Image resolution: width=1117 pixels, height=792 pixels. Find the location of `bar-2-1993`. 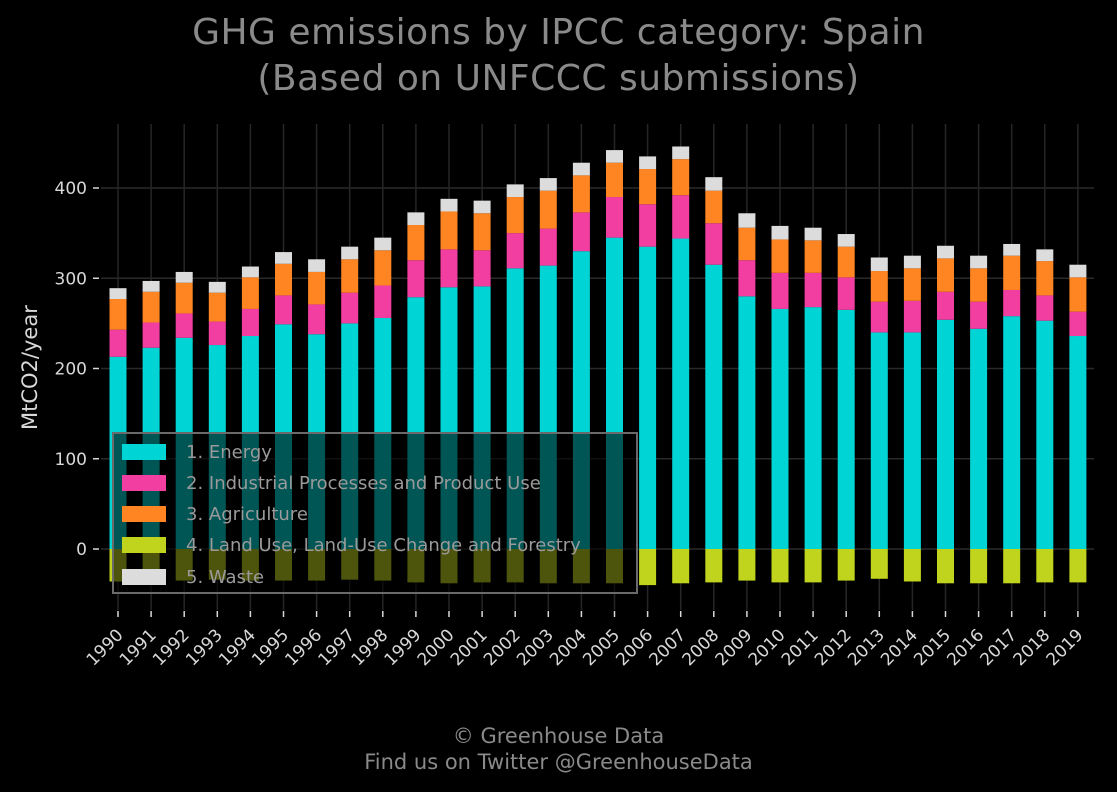

bar-2-1993 is located at coordinates (217, 307).